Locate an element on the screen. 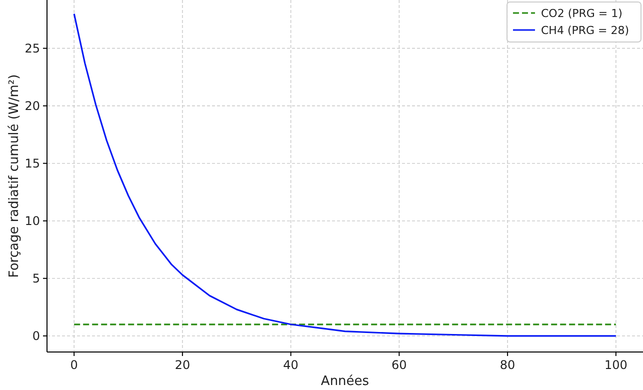  x-tick-label: 20 is located at coordinates (182, 365).